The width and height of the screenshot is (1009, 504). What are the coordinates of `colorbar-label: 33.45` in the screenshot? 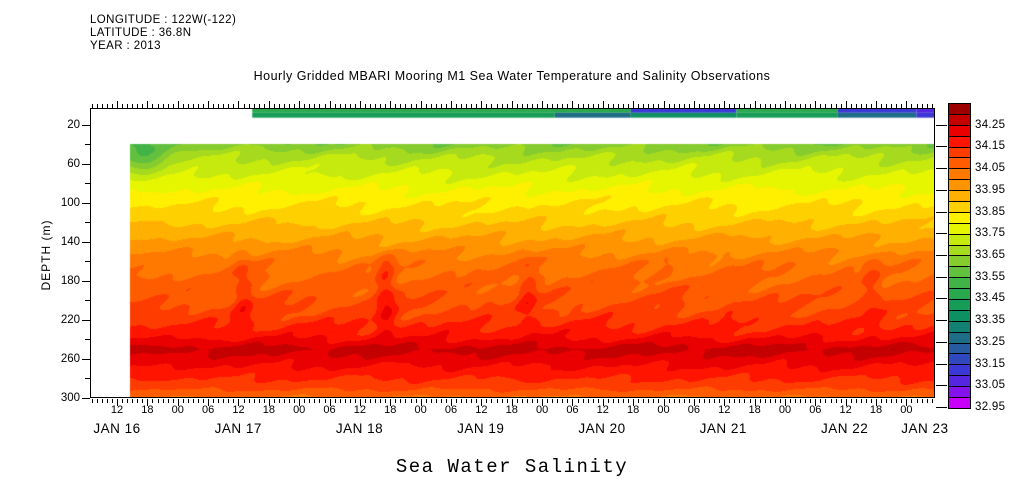 It's located at (990, 298).